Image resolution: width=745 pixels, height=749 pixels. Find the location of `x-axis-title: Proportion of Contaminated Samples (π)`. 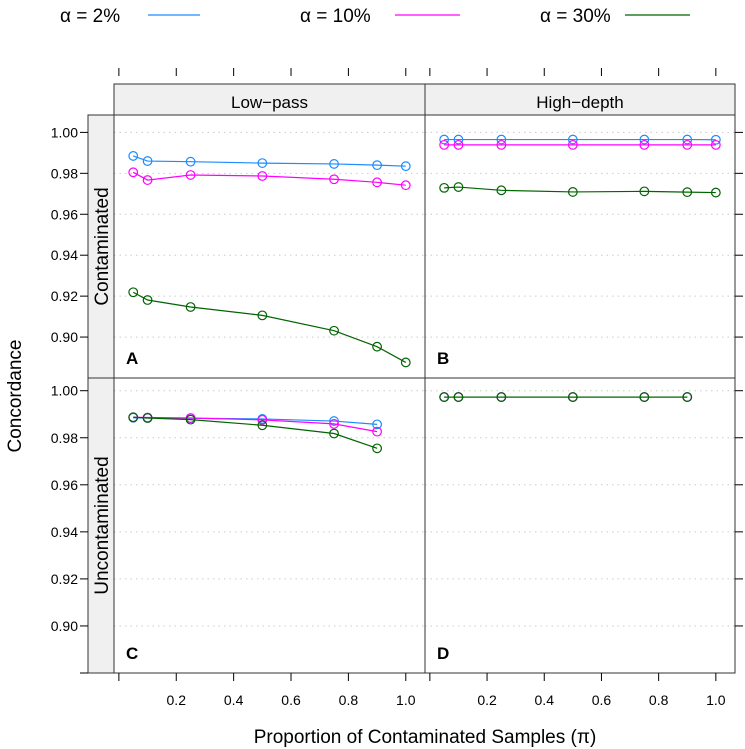

x-axis-title: Proportion of Contaminated Samples (π) is located at coordinates (425, 737).